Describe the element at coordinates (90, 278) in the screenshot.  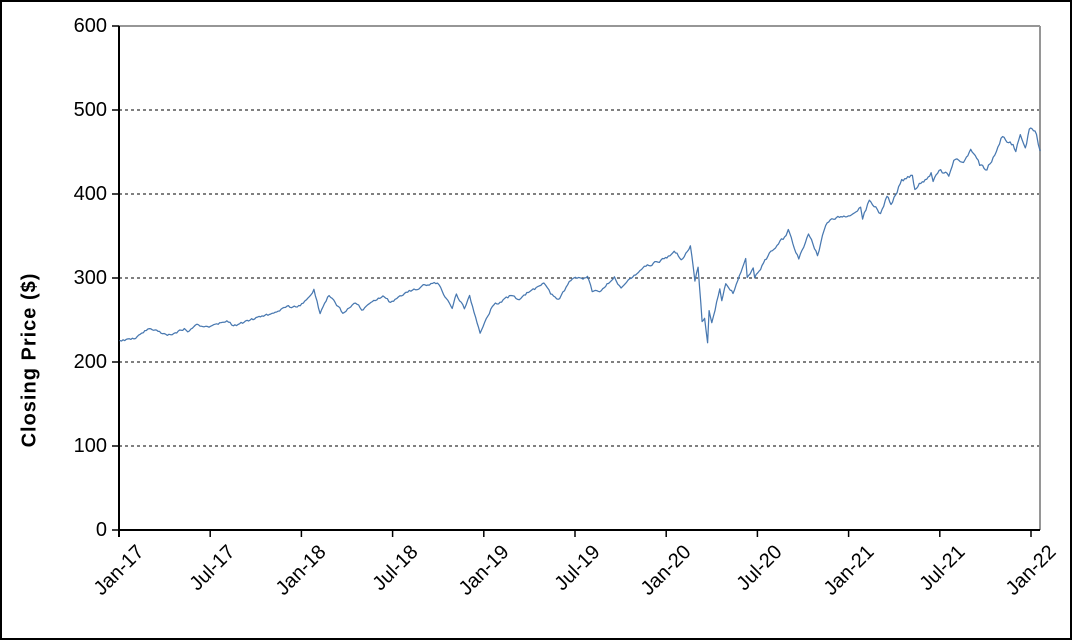
I see `y-tick-label: 300` at that location.